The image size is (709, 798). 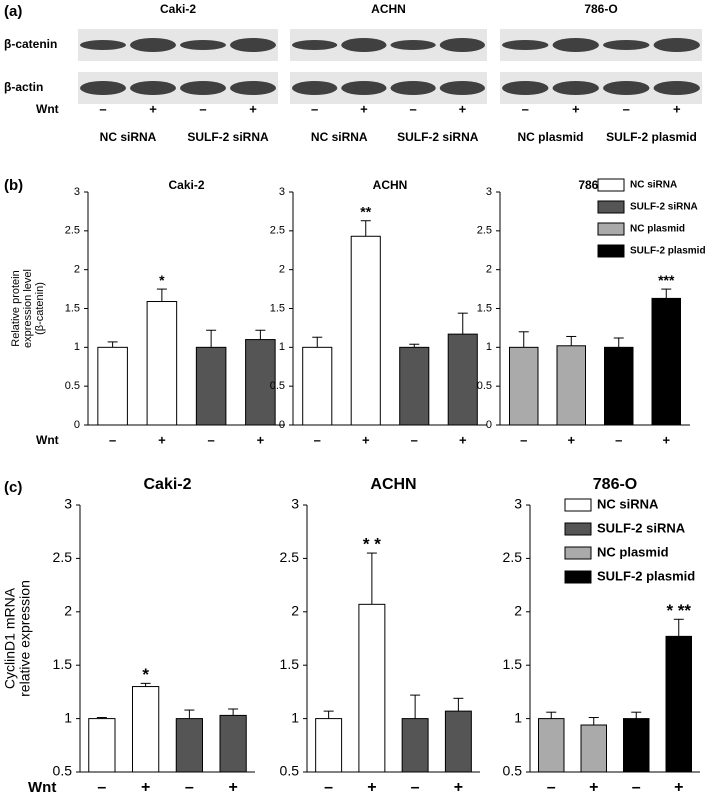 What do you see at coordinates (16, 308) in the screenshot?
I see `y-axis-label: Relative protein` at bounding box center [16, 308].